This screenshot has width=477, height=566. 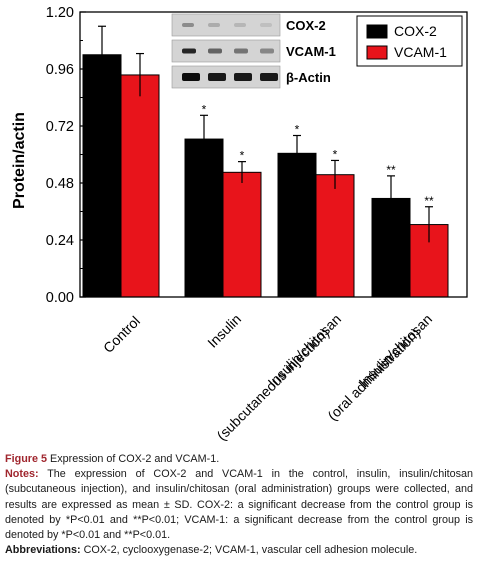 What do you see at coordinates (60, 127) in the screenshot?
I see `y-tick-label: 0.72` at bounding box center [60, 127].